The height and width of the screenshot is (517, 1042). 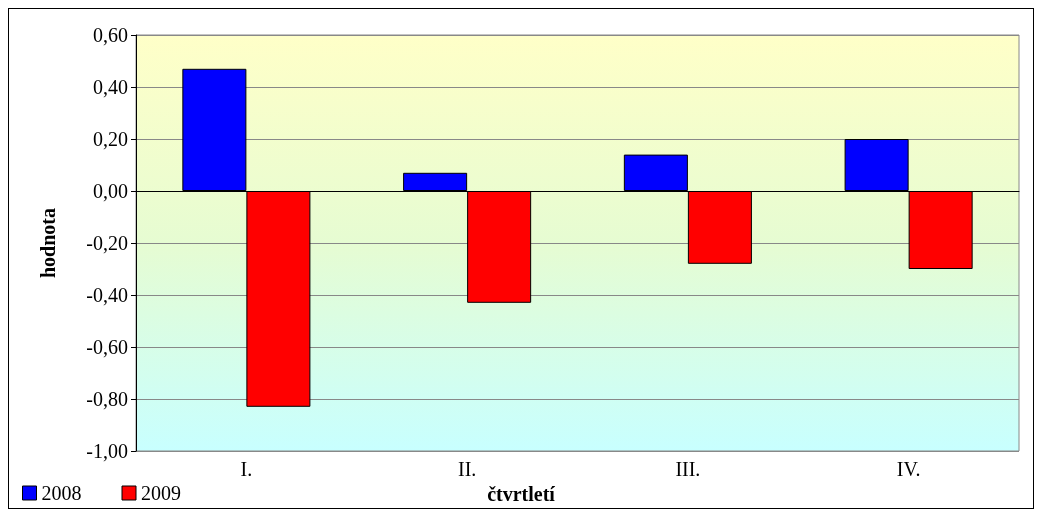 What do you see at coordinates (467, 469) in the screenshot?
I see `x-tick-label: II.` at bounding box center [467, 469].